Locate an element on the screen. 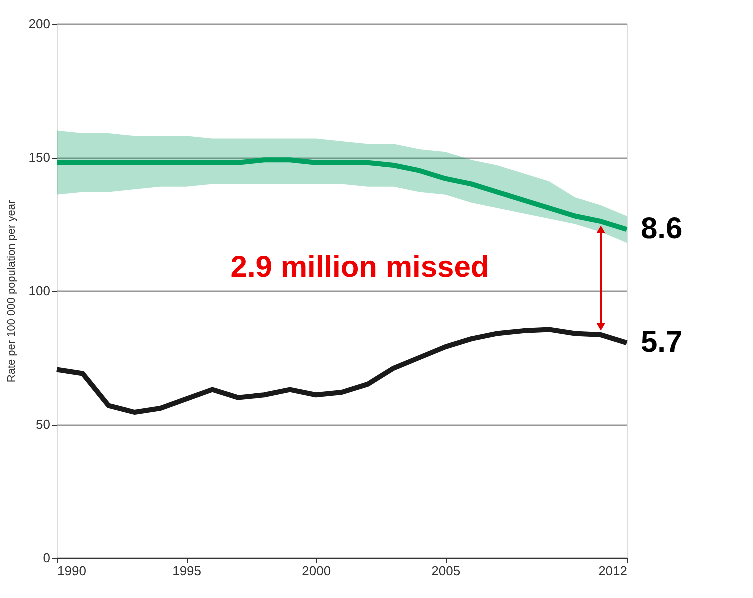  x-tick-label: 2005 is located at coordinates (446, 571).